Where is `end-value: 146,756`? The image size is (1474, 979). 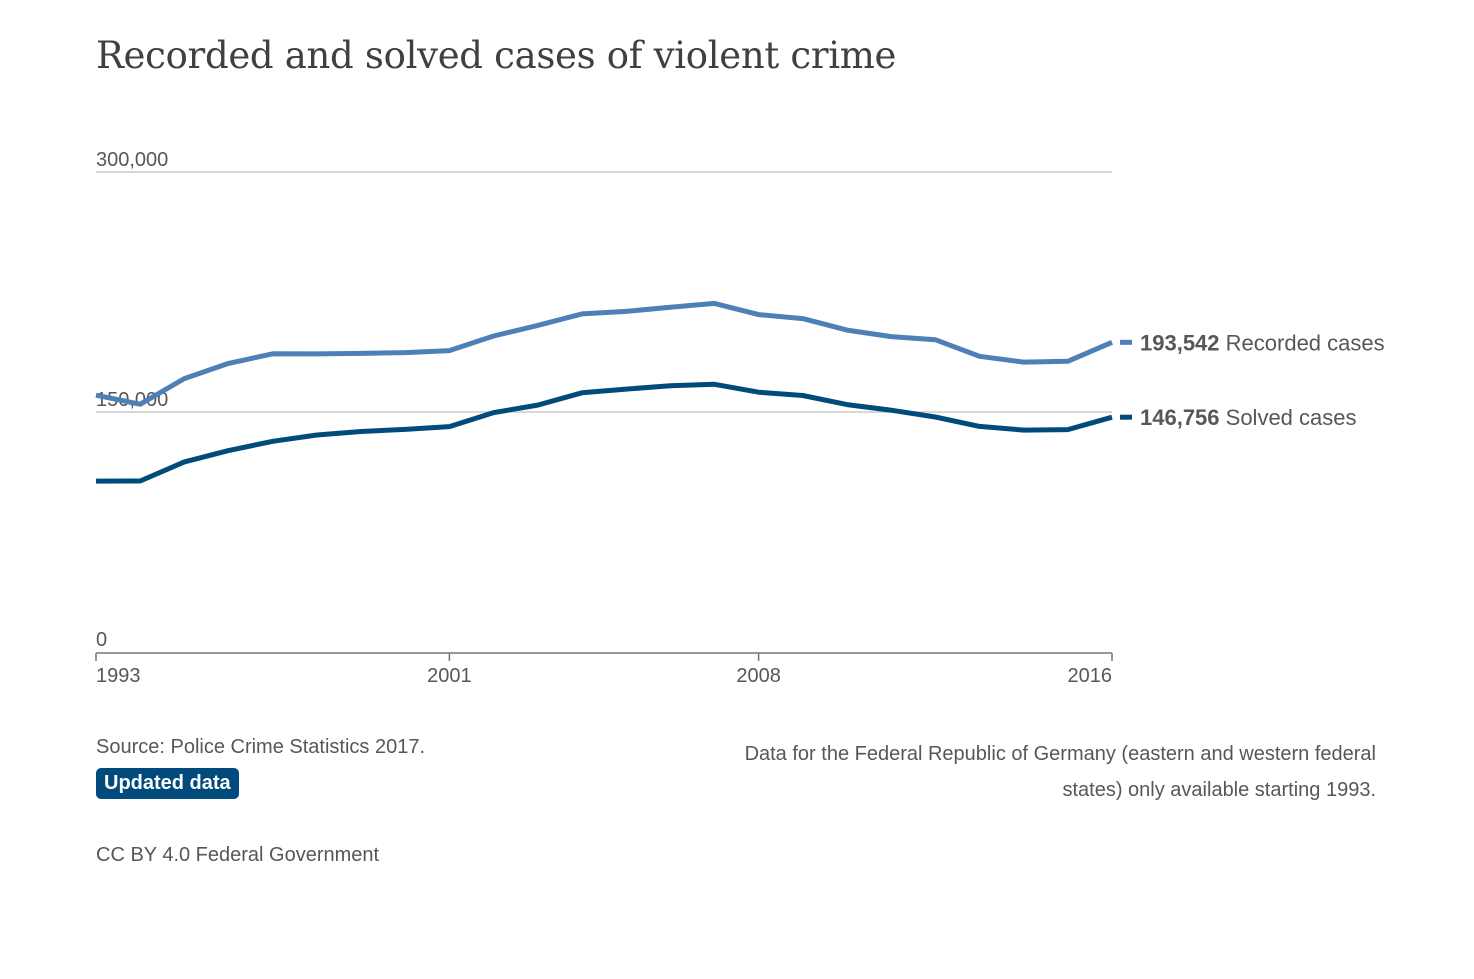
end-value: 146,756 is located at coordinates (1180, 417).